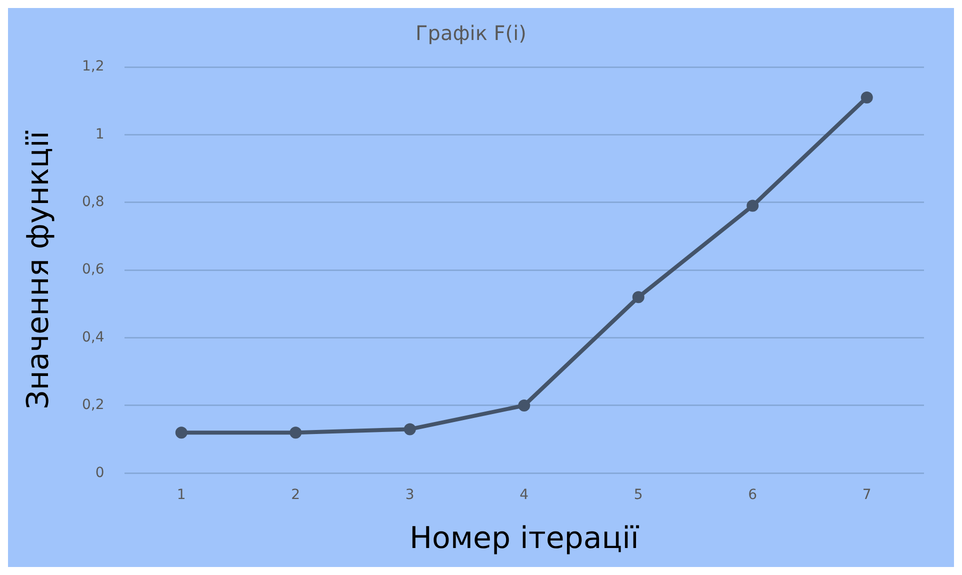 The height and width of the screenshot is (575, 962). Describe the element at coordinates (93, 405) in the screenshot. I see `y-tick-label: 0,2` at that location.